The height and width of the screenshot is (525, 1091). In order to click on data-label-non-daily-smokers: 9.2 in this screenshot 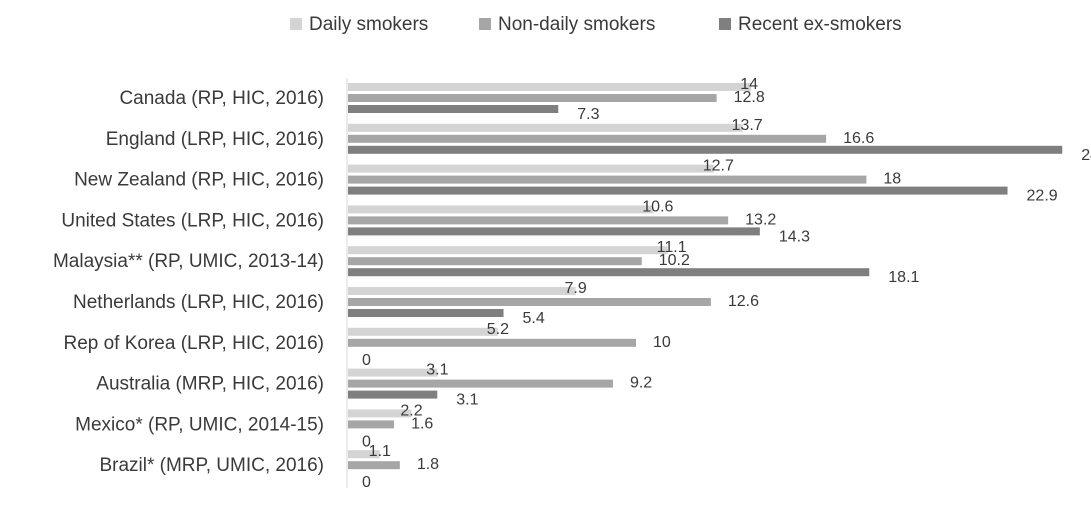, I will do `click(641, 383)`.